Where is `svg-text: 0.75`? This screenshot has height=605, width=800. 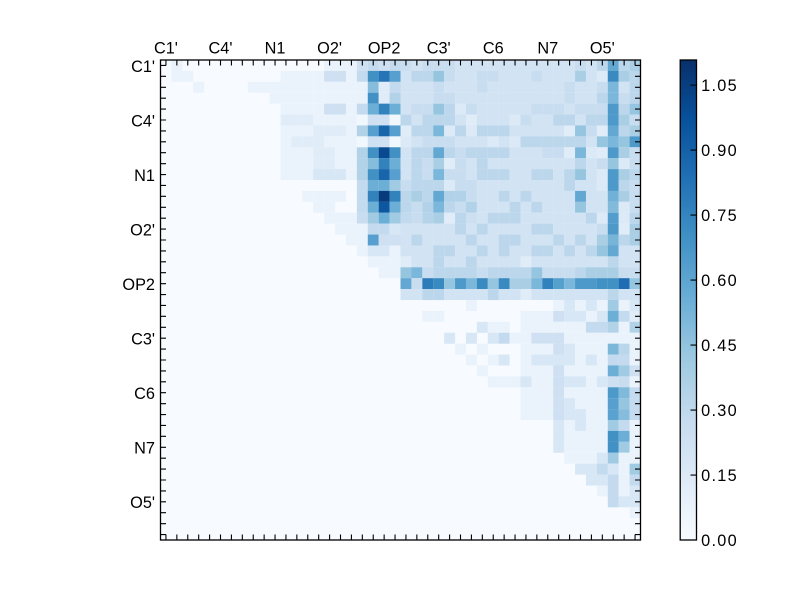
svg-text: 0.75 is located at coordinates (719, 216).